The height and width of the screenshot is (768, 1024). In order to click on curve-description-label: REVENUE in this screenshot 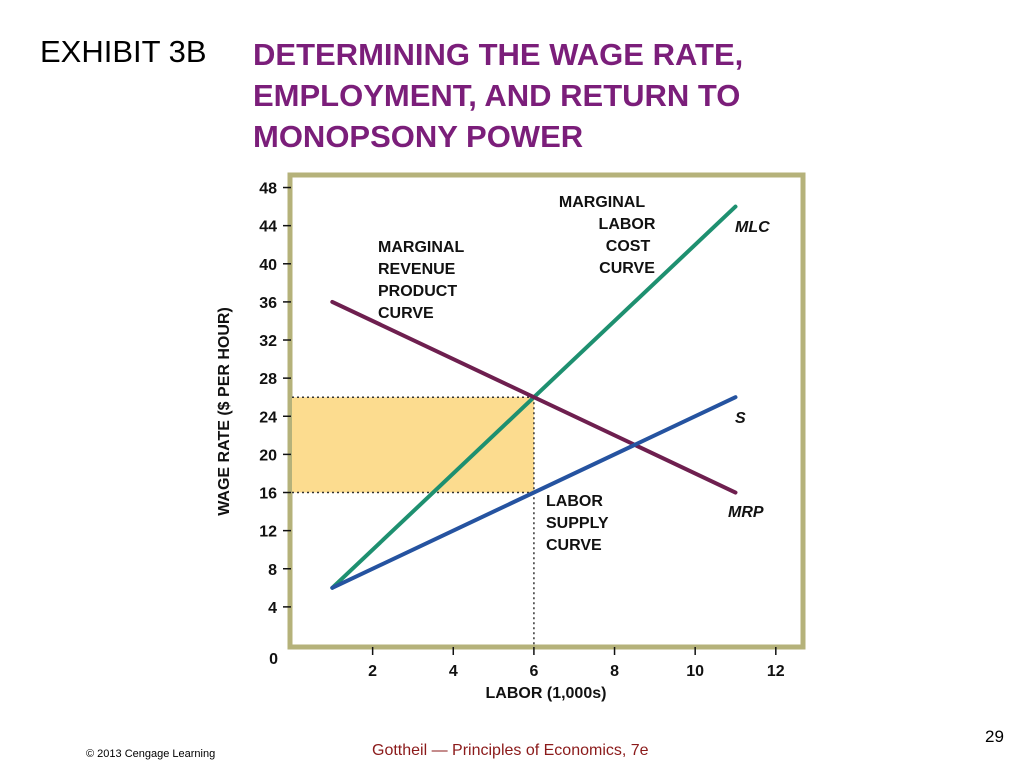, I will do `click(417, 269)`.